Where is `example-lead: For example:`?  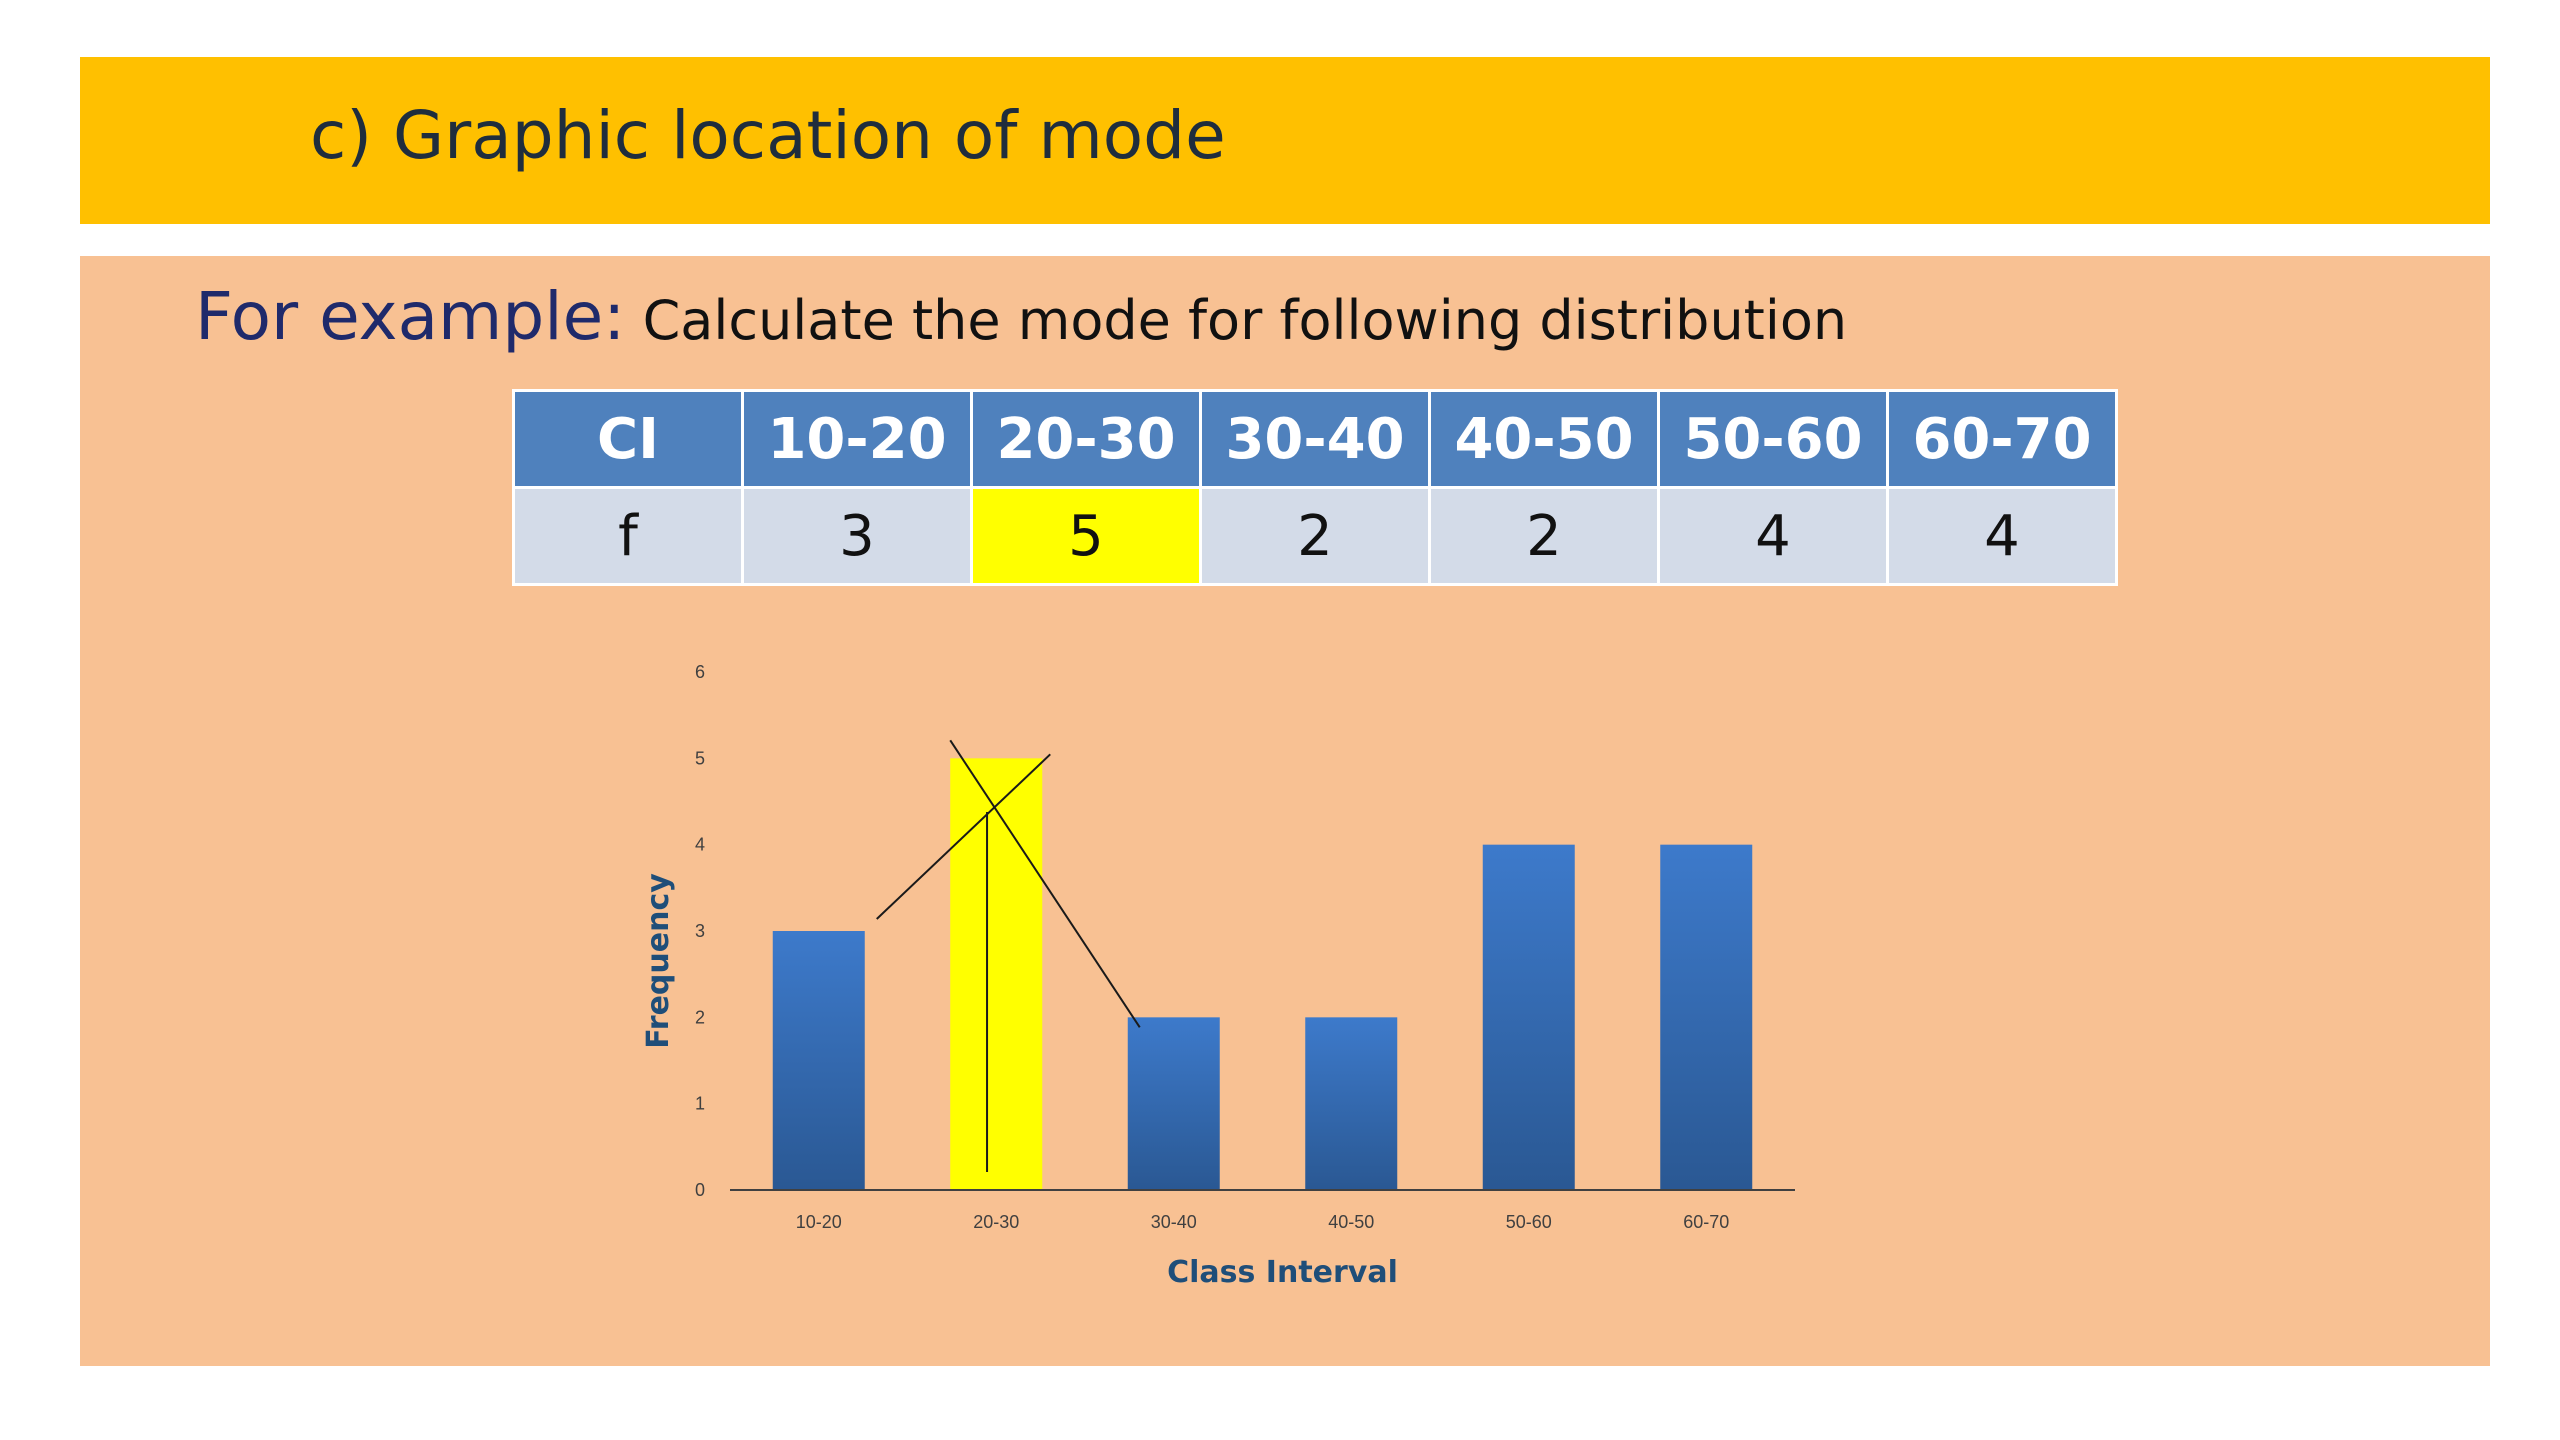
example-lead: For example: is located at coordinates (410, 316).